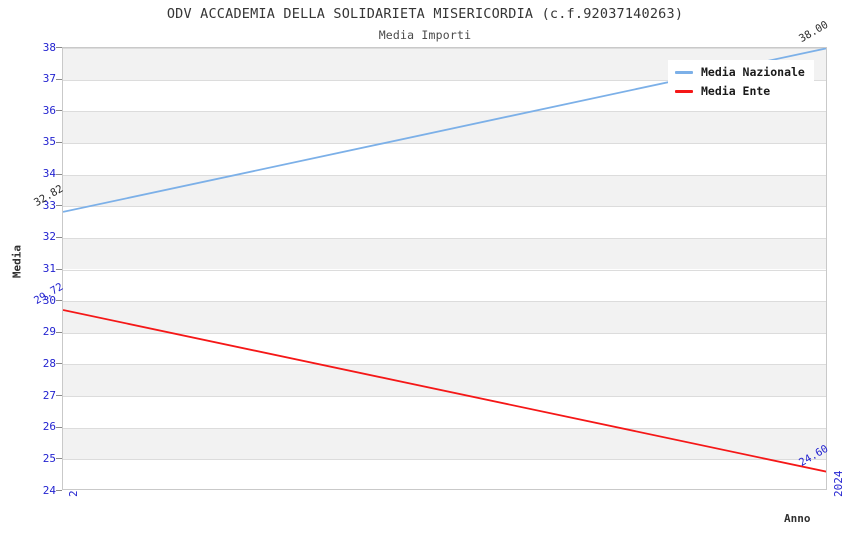  Describe the element at coordinates (49, 174) in the screenshot. I see `y-tick-label: 34` at that location.